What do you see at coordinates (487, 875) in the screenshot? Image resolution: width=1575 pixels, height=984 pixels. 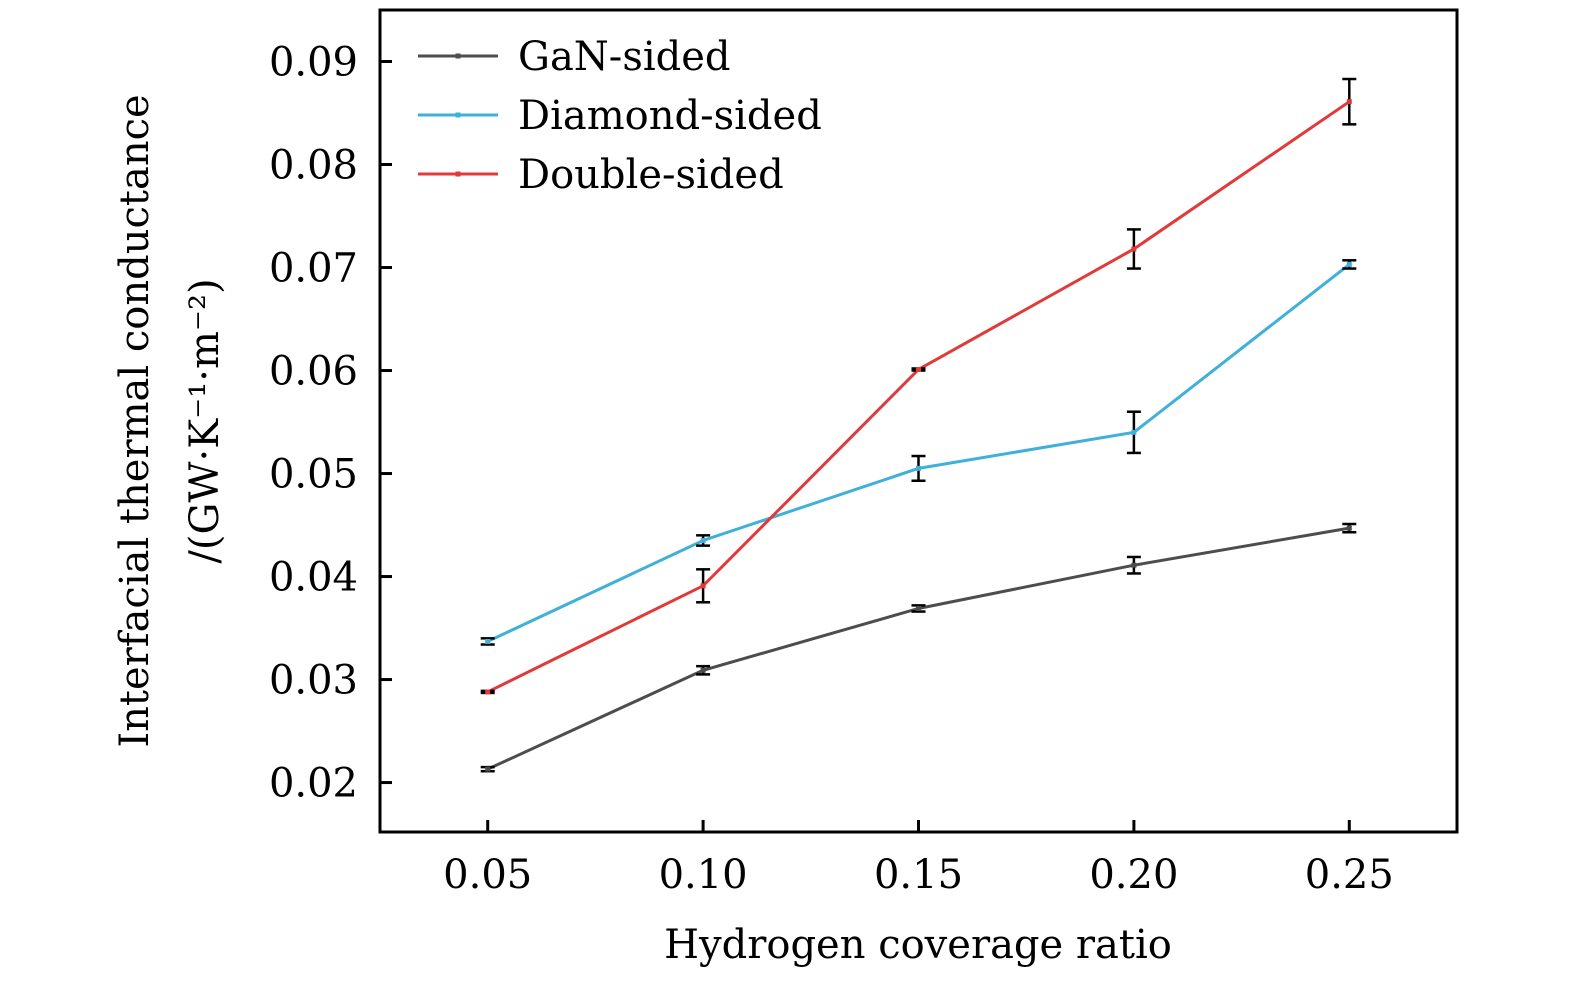 I see `x-tick-label: 0.05` at bounding box center [487, 875].